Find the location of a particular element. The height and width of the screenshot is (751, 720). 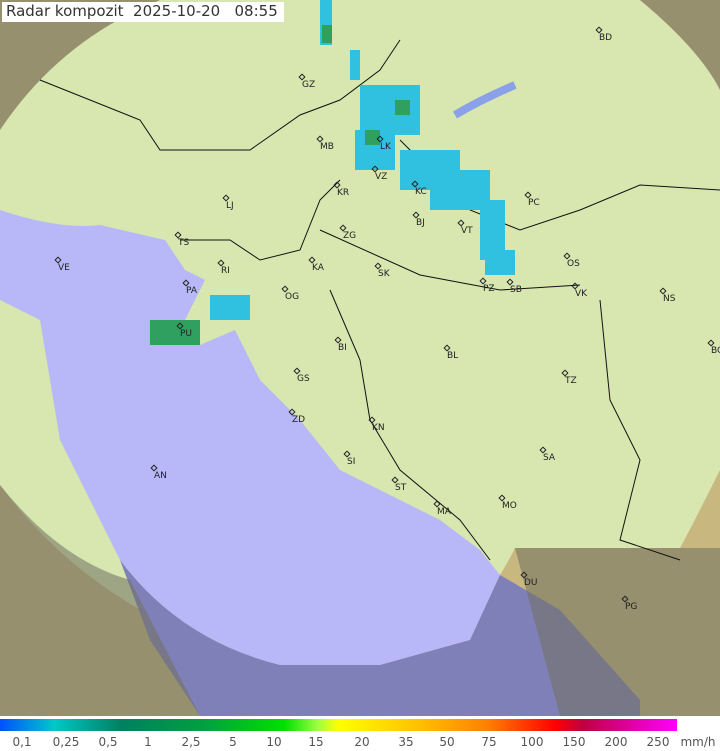

city-label: TS is located at coordinates (183, 243).